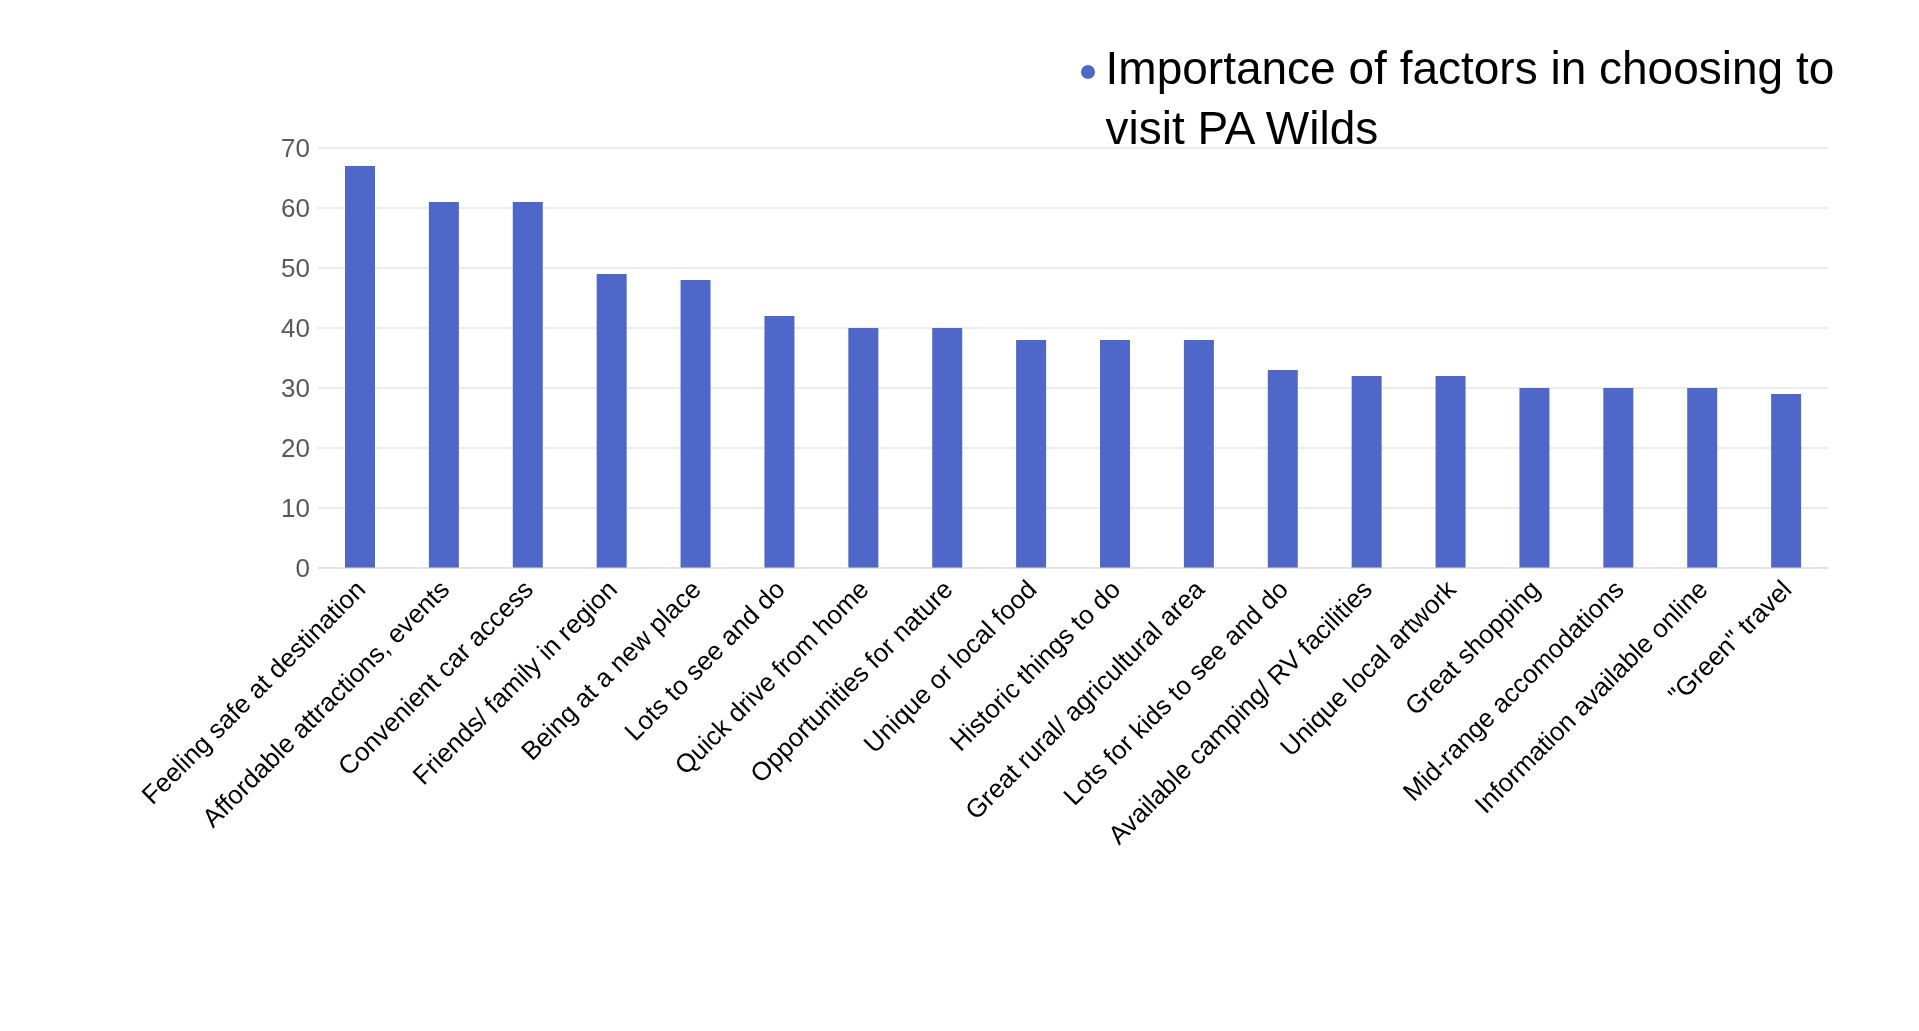  I want to click on y-tick-label: 60, so click(295, 208).